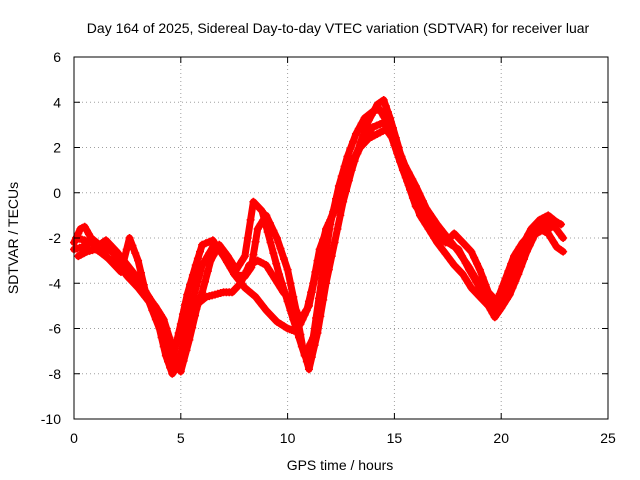 This screenshot has width=640, height=480. I want to click on x-tick-label: 20, so click(501, 438).